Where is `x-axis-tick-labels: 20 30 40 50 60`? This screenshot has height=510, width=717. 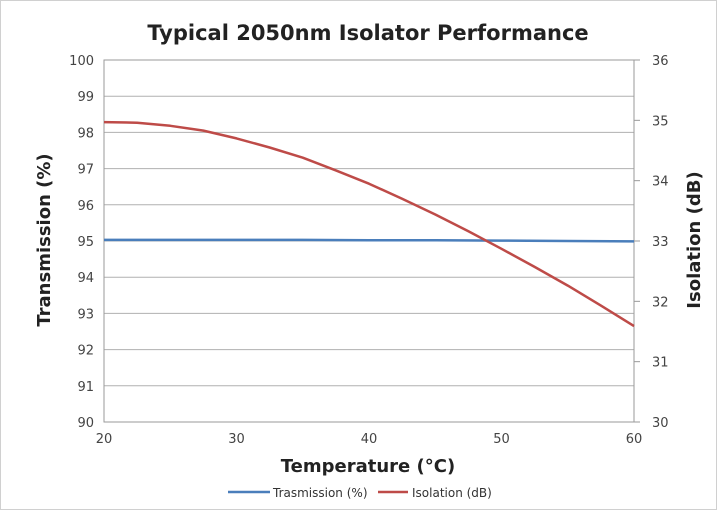
x-axis-tick-labels: 20 30 40 50 60 is located at coordinates (369, 439).